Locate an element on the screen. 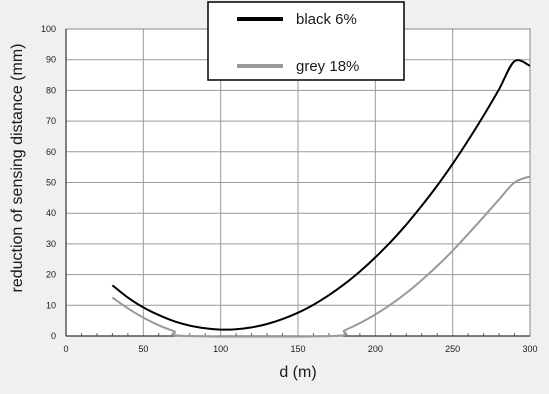  x-axis-title: d (m) is located at coordinates (297, 372).